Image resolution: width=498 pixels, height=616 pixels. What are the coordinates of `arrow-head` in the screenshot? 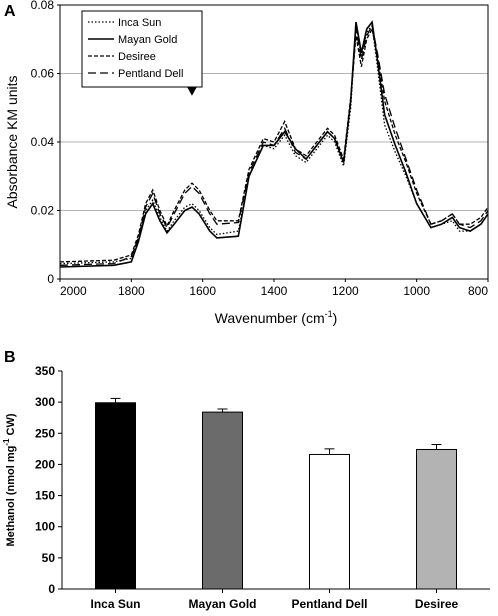 It's located at (191, 91).